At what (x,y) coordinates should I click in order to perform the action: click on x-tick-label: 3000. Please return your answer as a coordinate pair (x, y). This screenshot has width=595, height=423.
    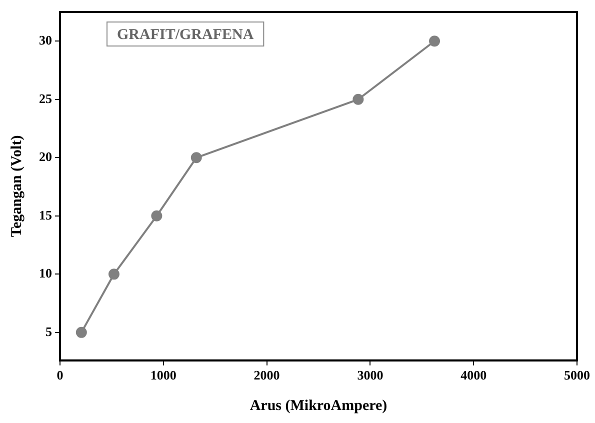
    Looking at the image, I should click on (370, 375).